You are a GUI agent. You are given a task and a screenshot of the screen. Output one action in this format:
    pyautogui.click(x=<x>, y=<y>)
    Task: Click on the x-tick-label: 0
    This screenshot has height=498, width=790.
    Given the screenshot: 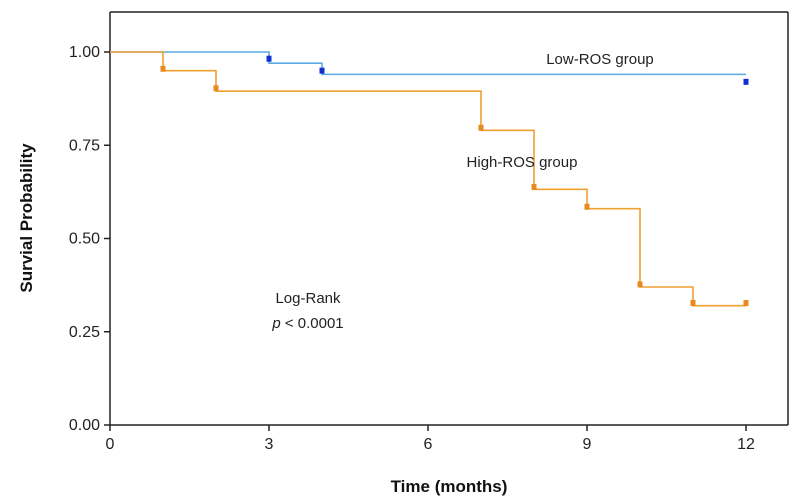 What is the action you would take?
    pyautogui.click(x=110, y=444)
    